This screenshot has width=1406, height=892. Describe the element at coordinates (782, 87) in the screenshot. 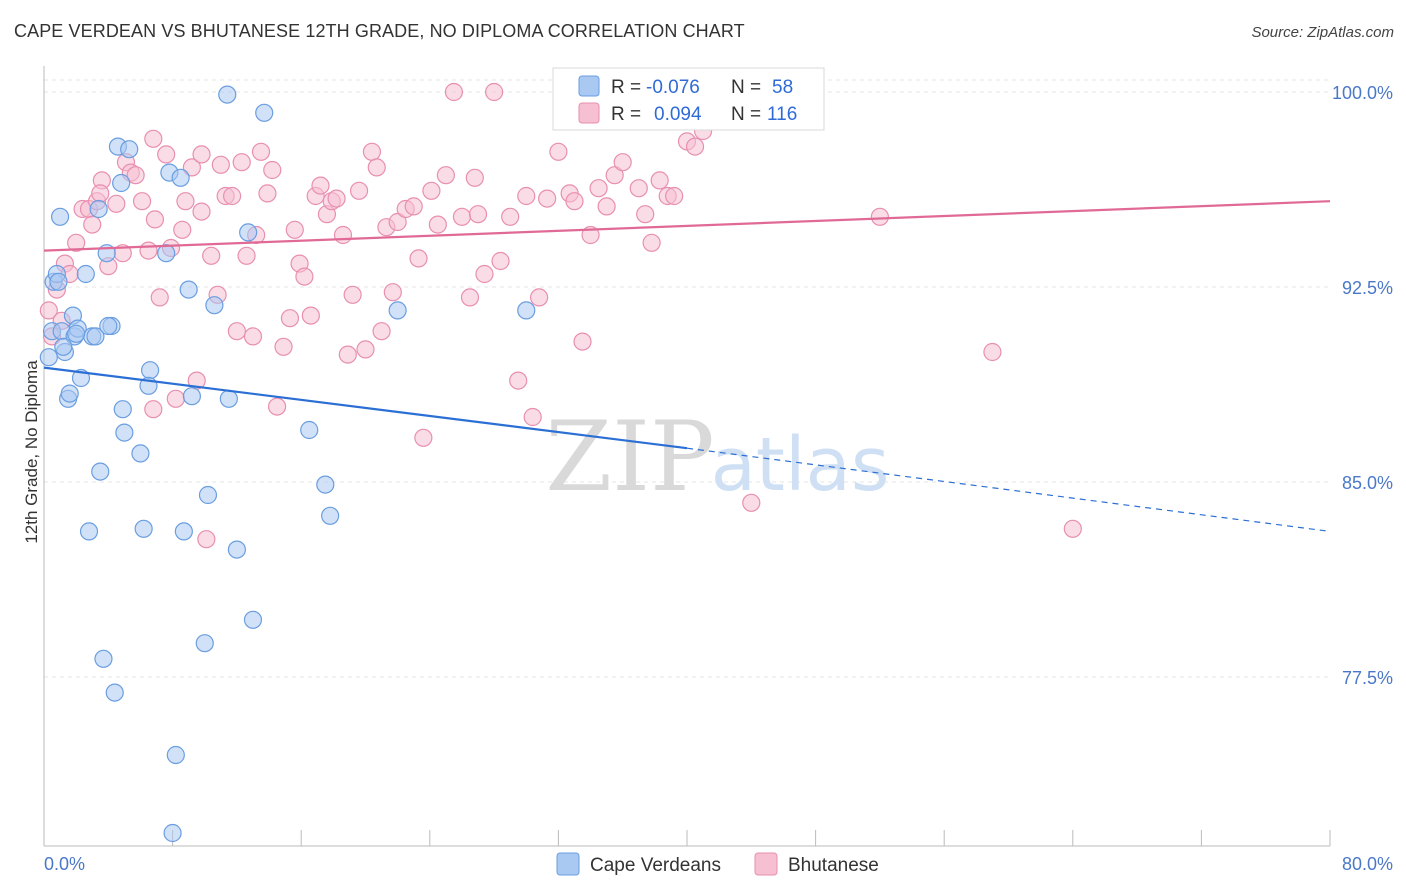

I see `legend-n-value-blue: 58` at that location.